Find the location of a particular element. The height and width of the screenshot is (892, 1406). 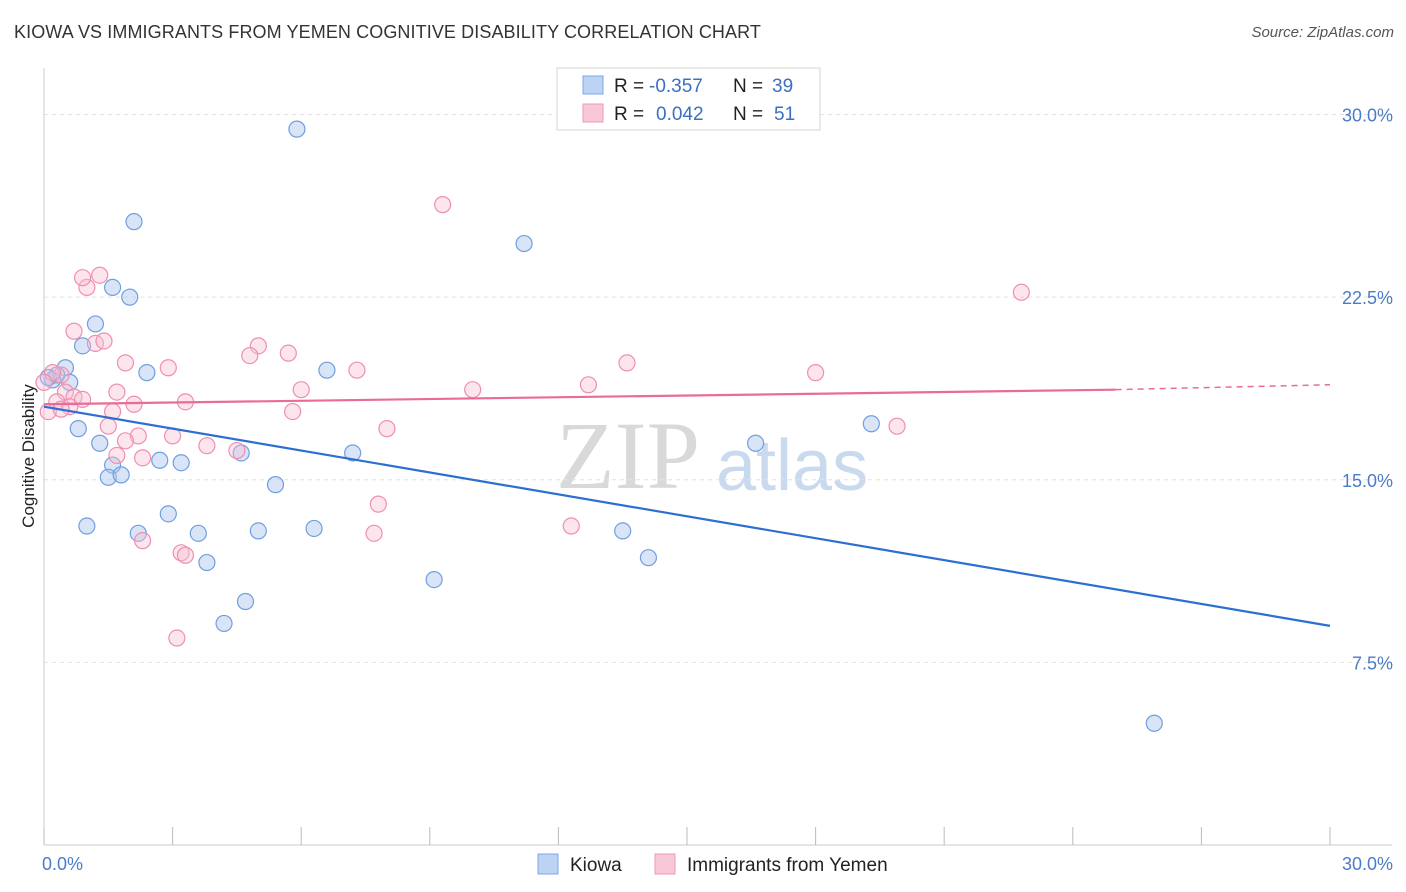

legend-box: R = -0.357 N = 39 R = 0.042 N = 51 is located at coordinates (688, 99).